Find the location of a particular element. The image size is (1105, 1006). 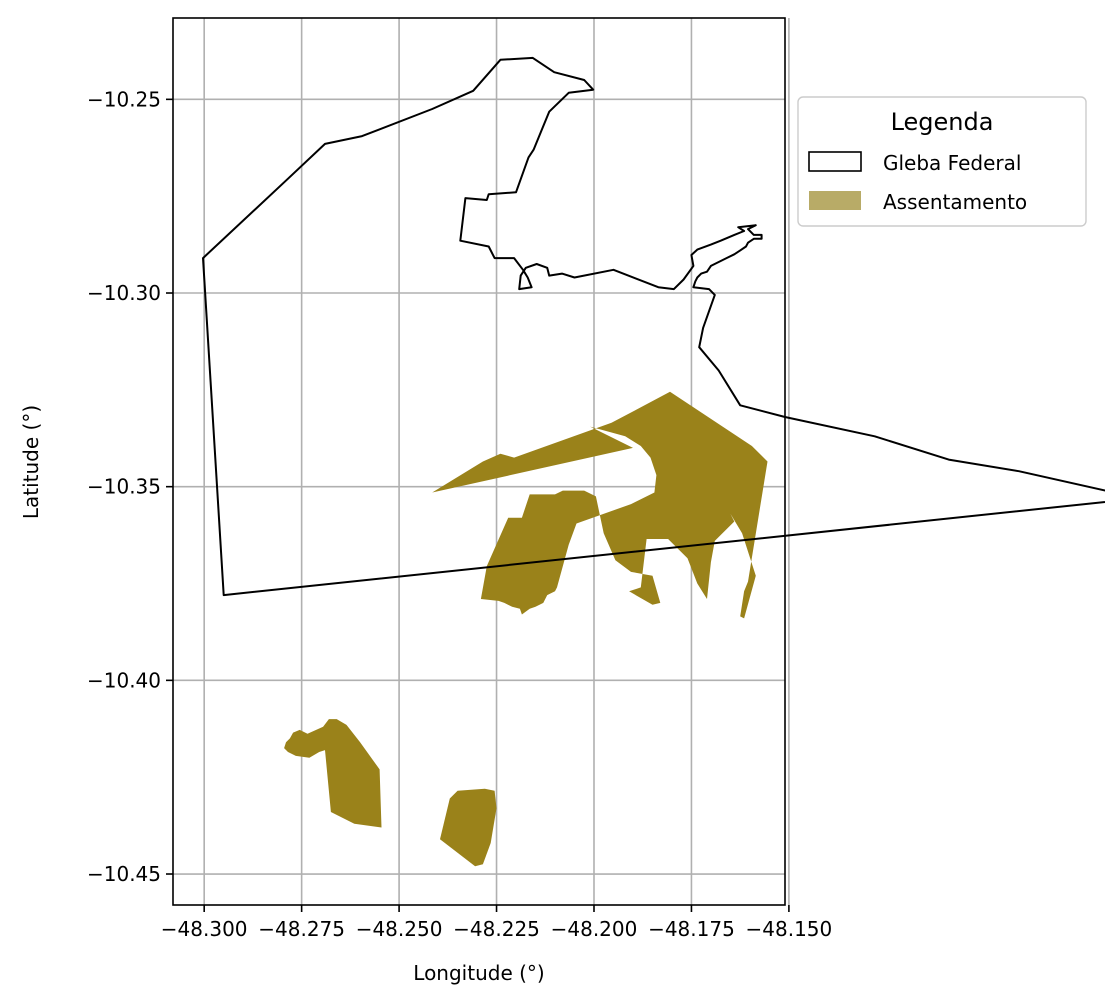

x-tick-label: −48.150 is located at coordinates (789, 929).